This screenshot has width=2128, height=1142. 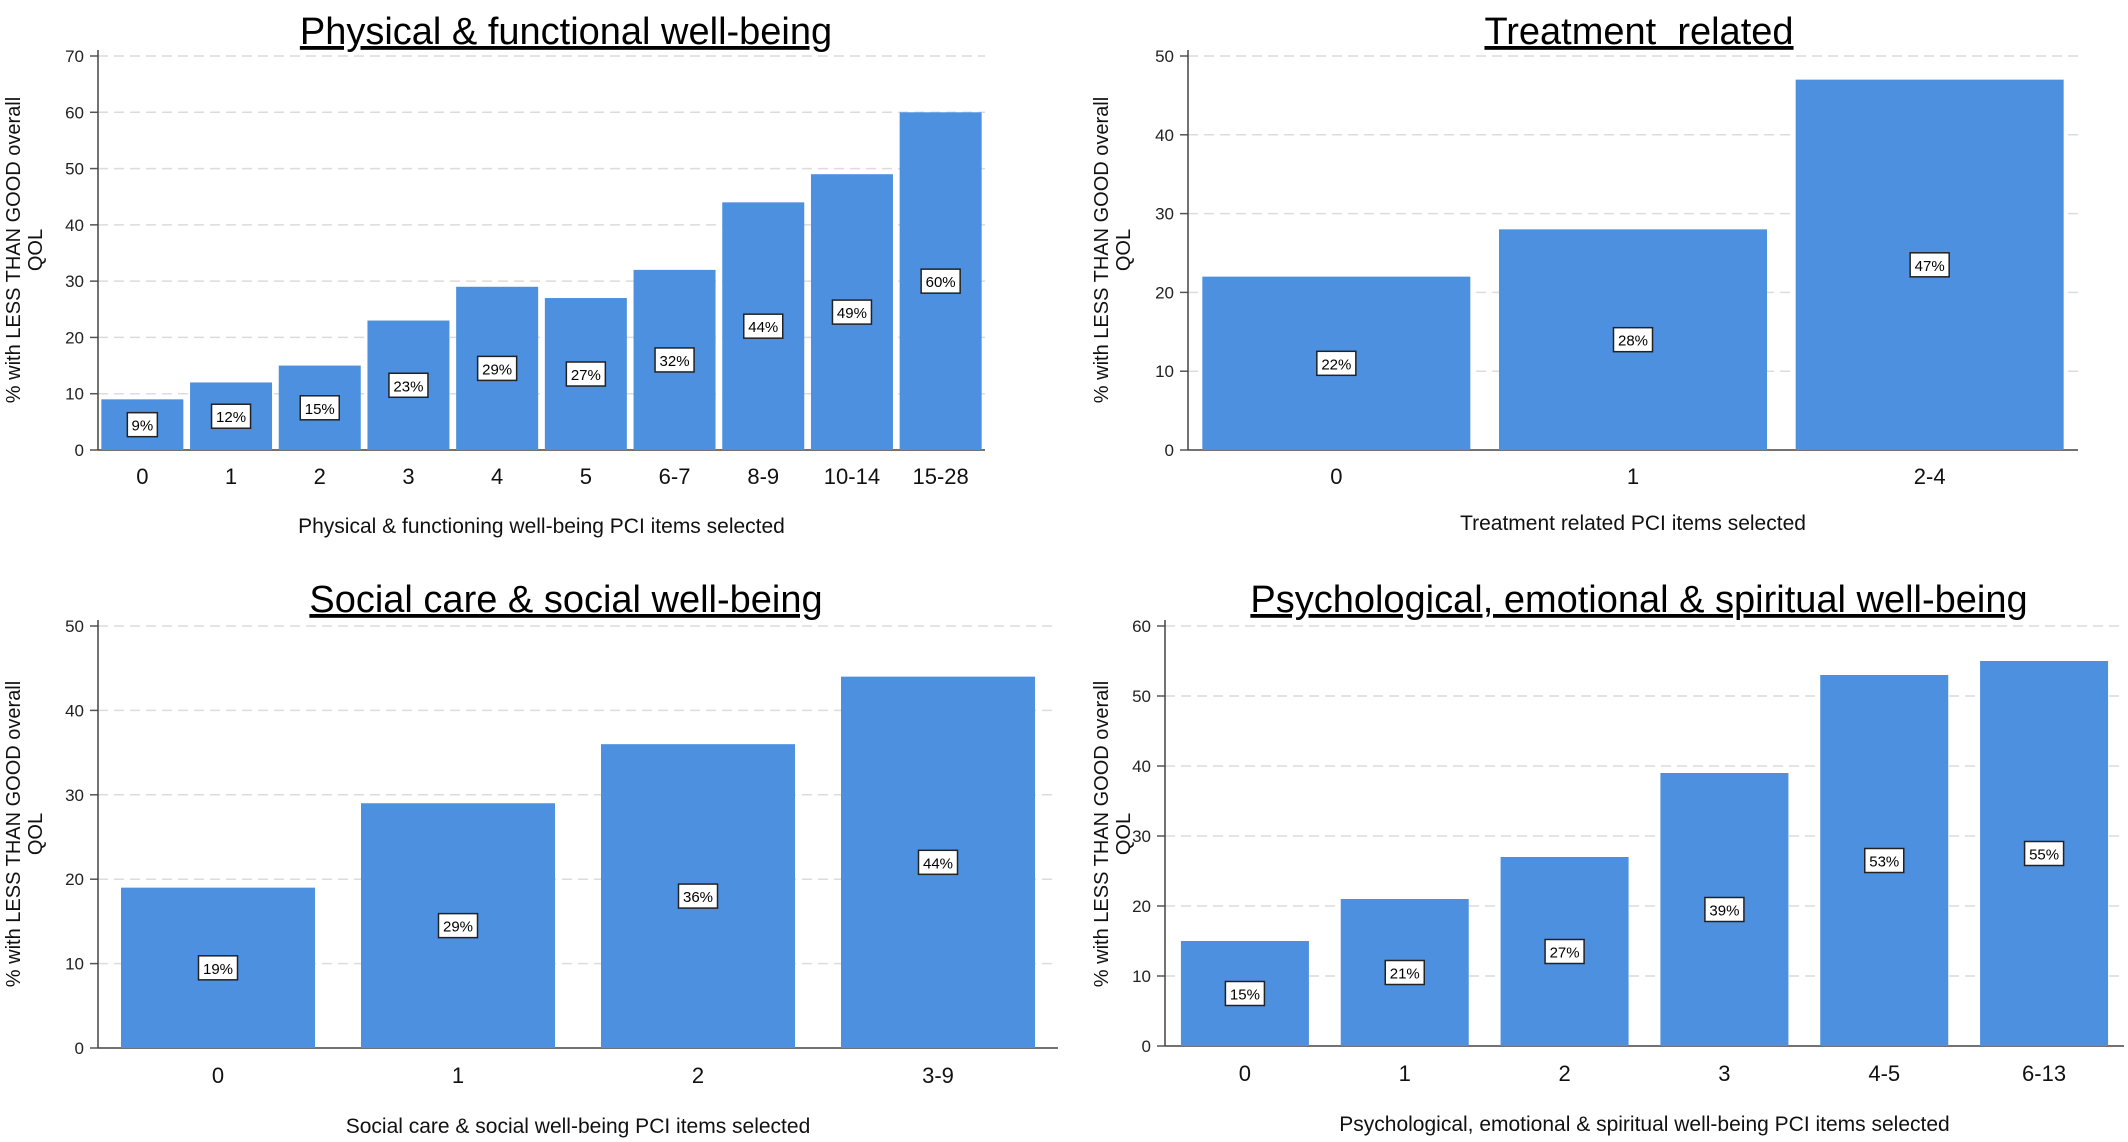 What do you see at coordinates (938, 1075) in the screenshot?
I see `x-tick-label: 3-9` at bounding box center [938, 1075].